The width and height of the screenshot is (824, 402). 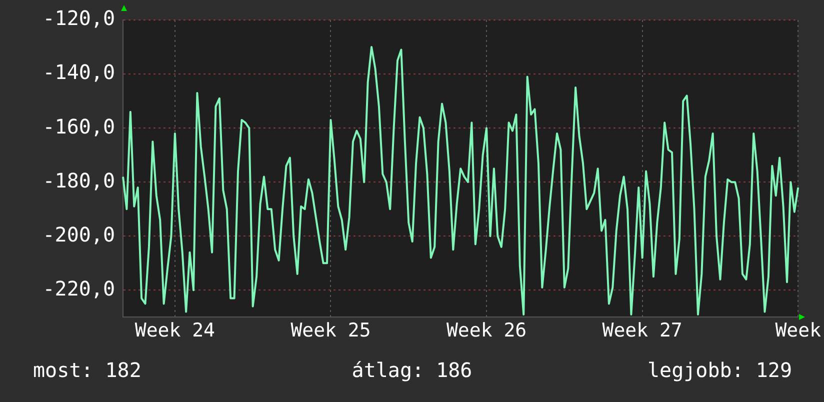 What do you see at coordinates (78, 126) in the screenshot?
I see `y-tick-label: -160,0` at bounding box center [78, 126].